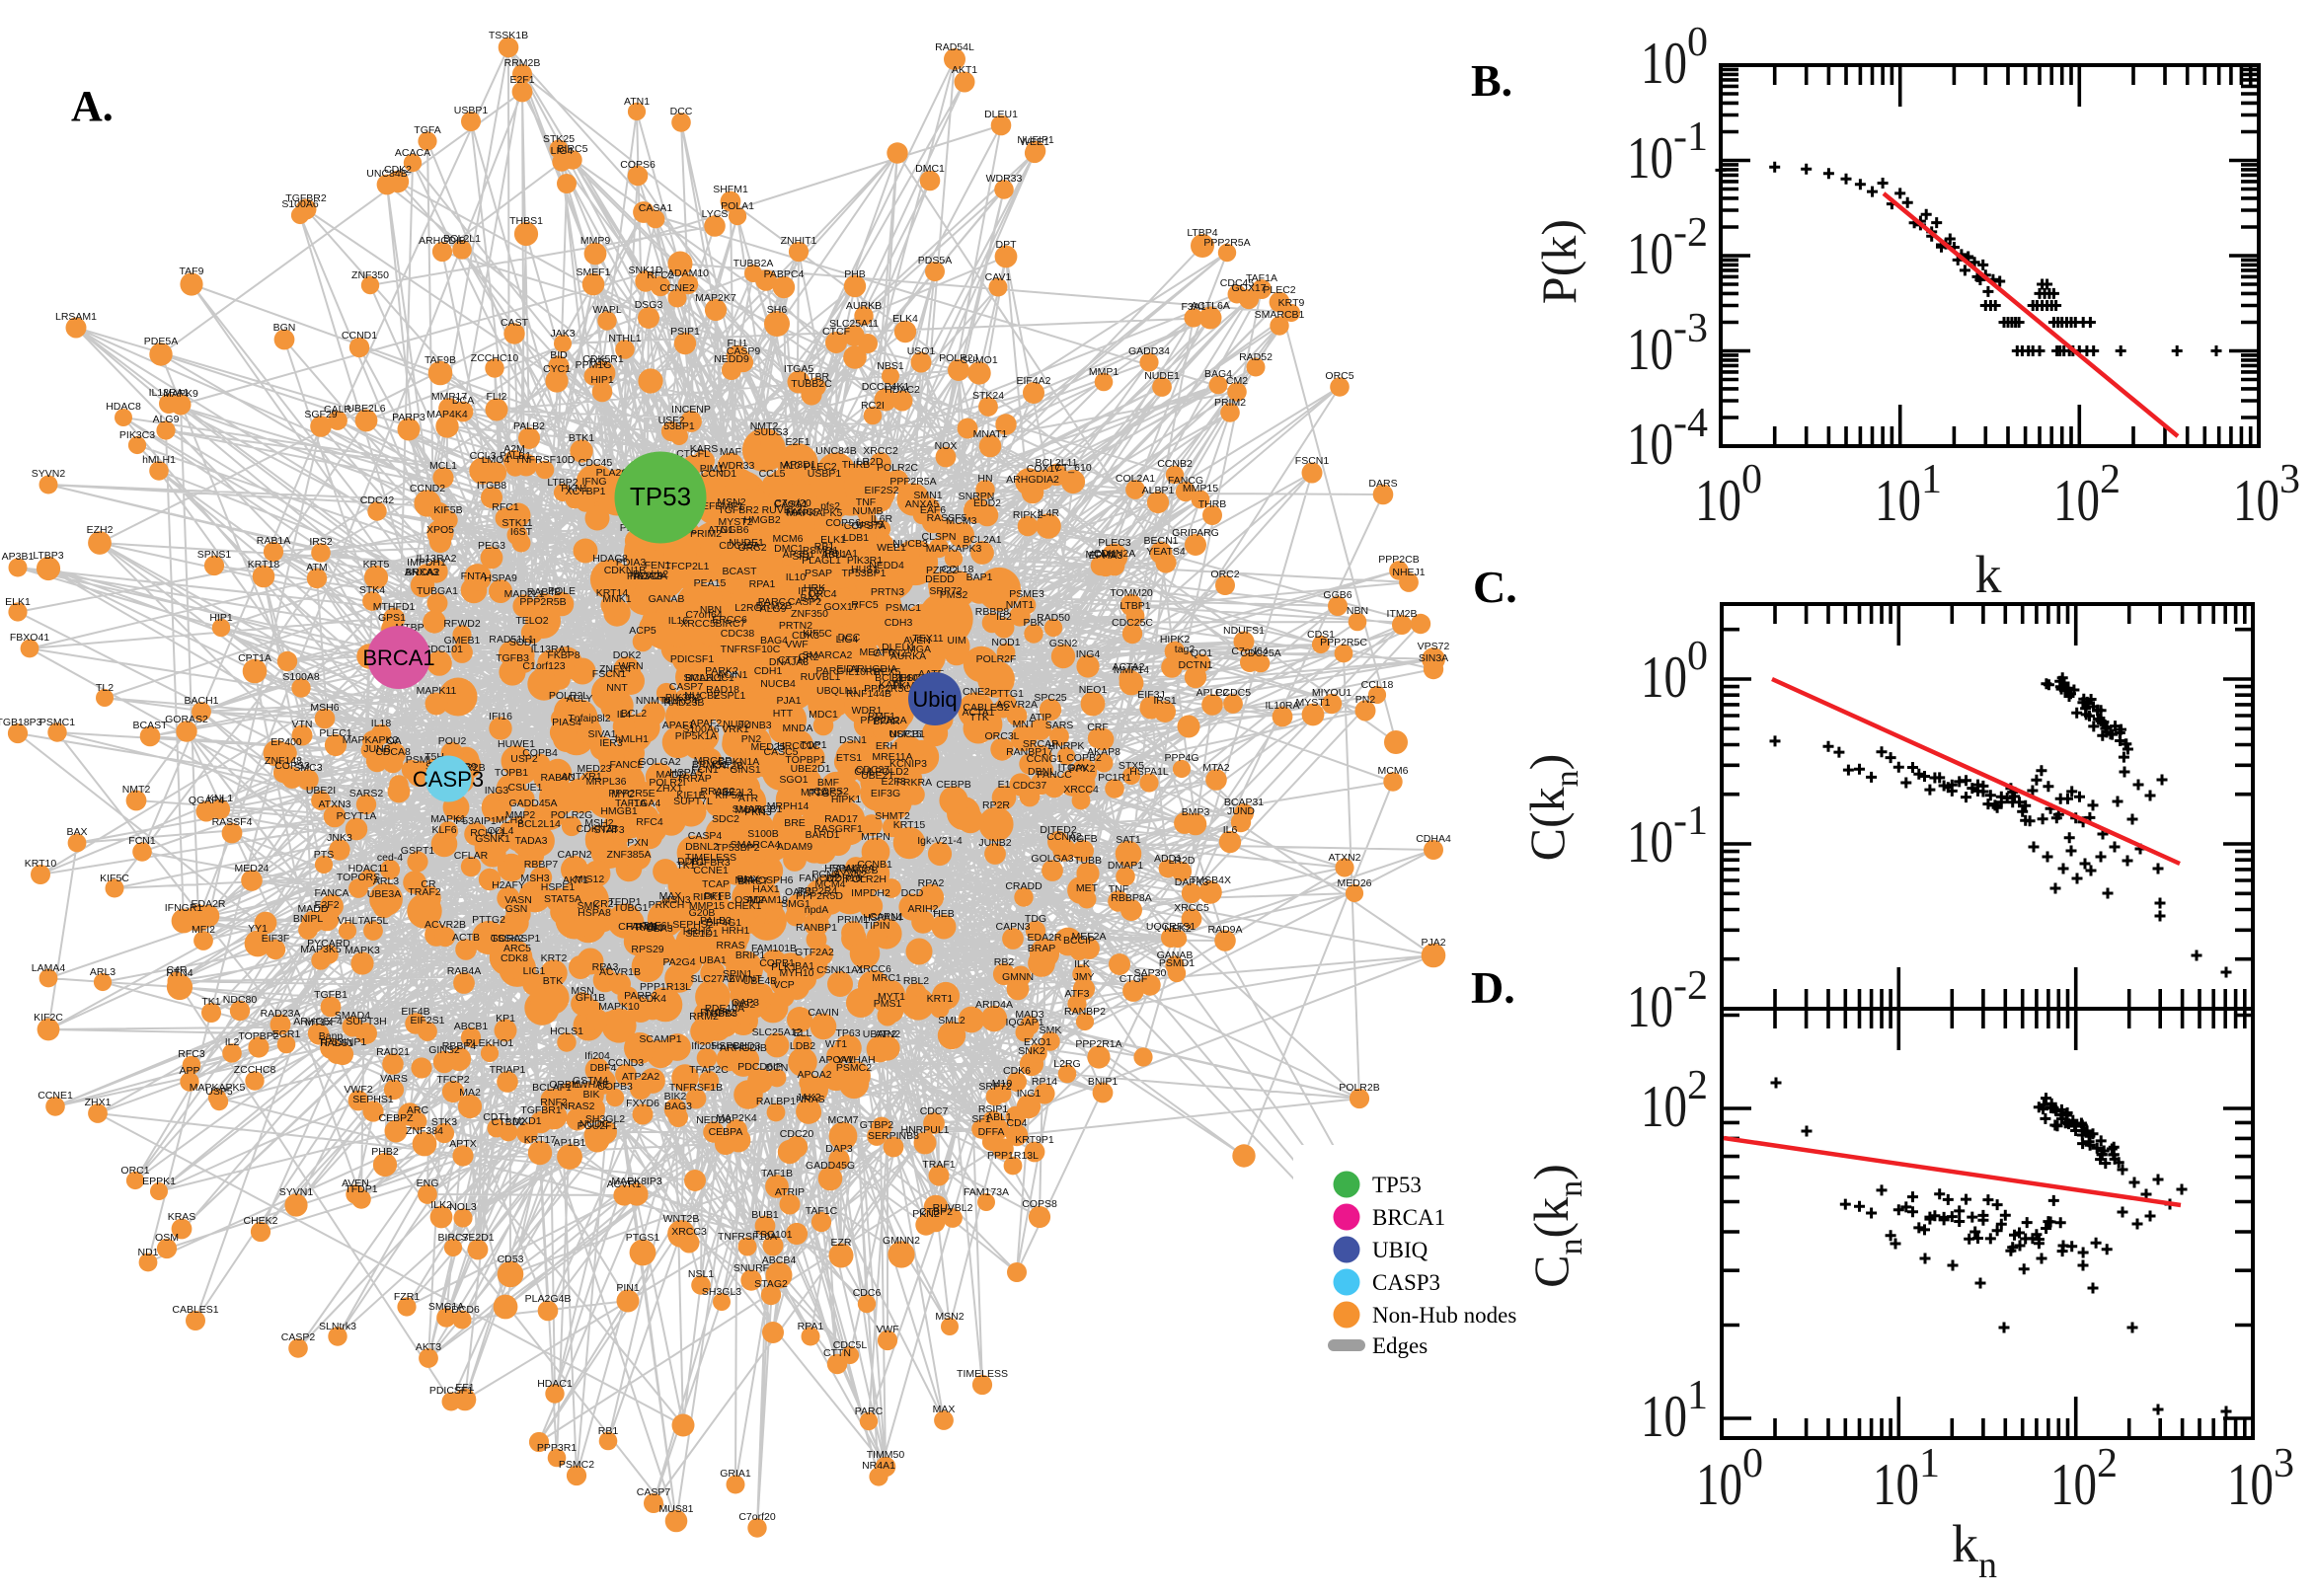 This screenshot has width=2316, height=1596. What do you see at coordinates (757, 1517) in the screenshot?
I see `svg-text: C7orf20` at bounding box center [757, 1517].